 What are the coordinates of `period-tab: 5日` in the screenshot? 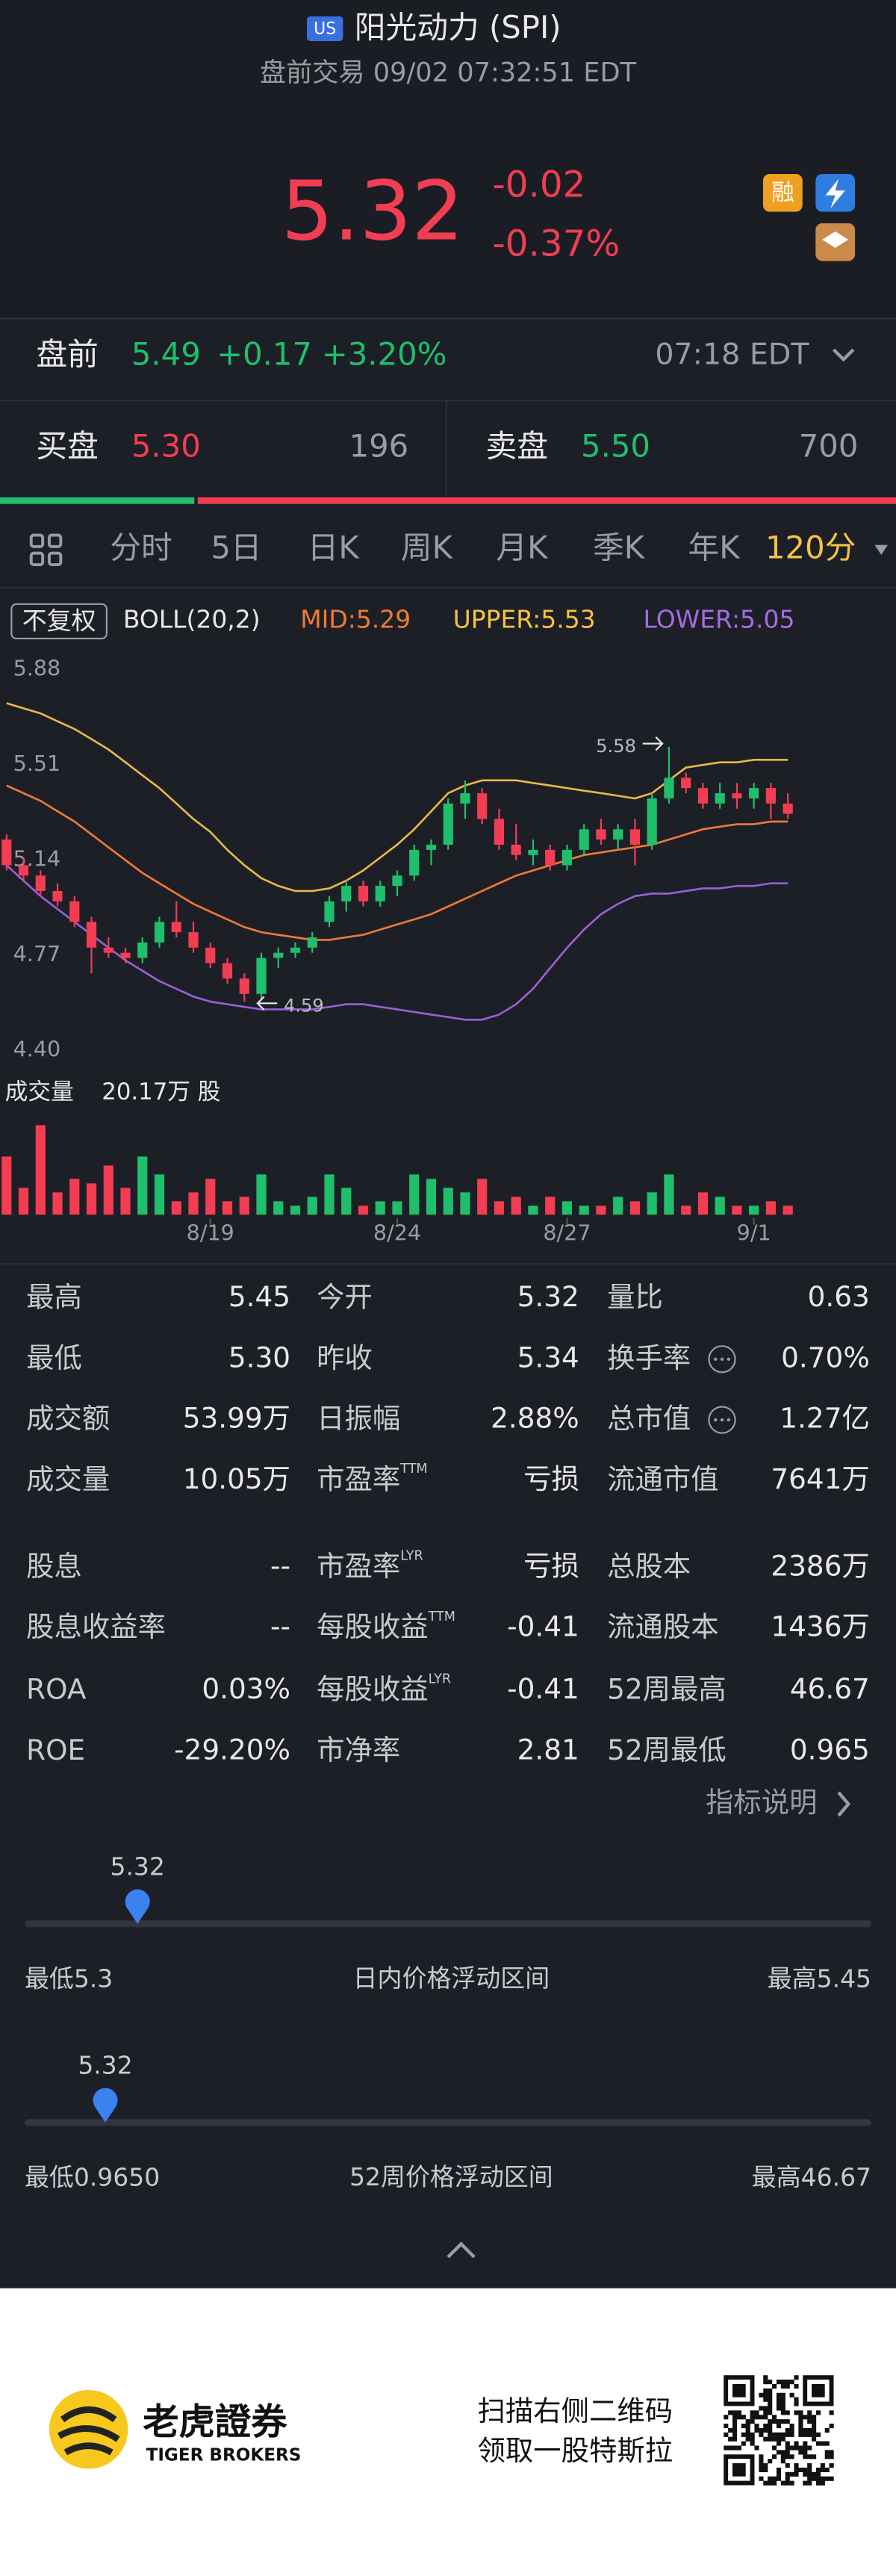 It's located at (236, 548).